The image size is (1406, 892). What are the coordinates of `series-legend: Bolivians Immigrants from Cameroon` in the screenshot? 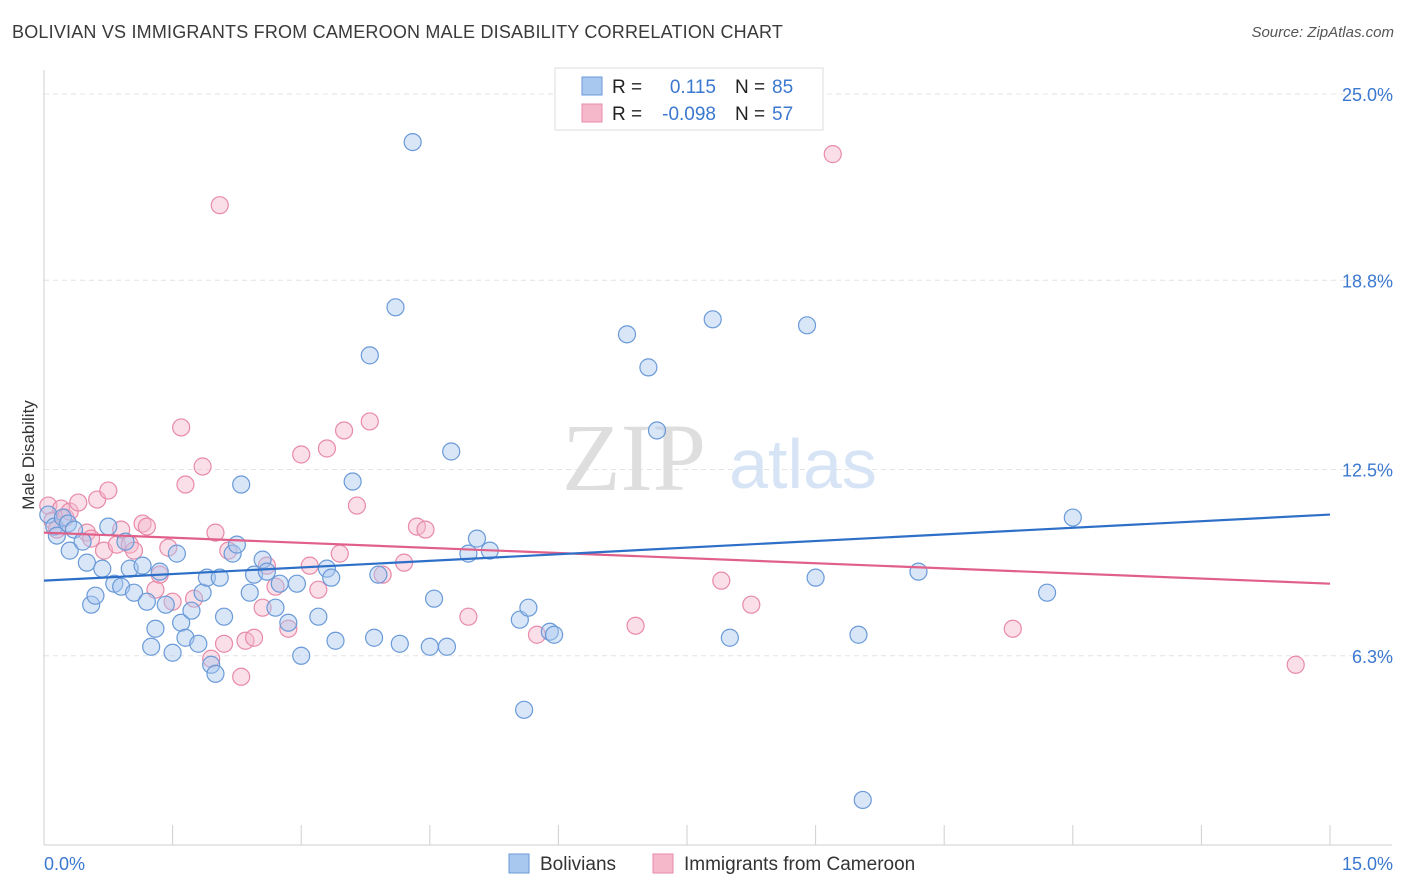 It's located at (711, 864).